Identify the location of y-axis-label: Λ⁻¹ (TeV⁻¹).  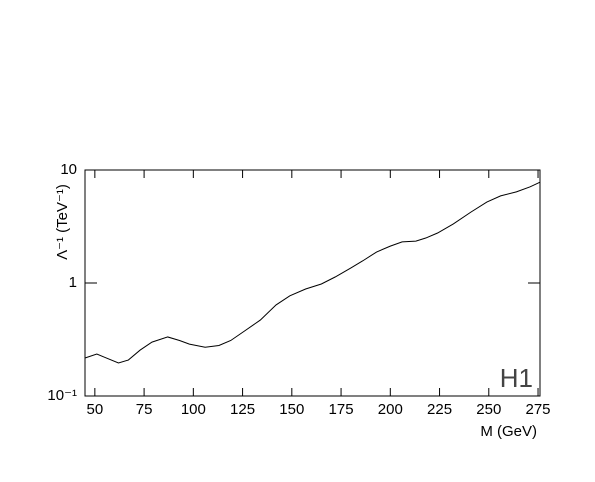
(62, 222).